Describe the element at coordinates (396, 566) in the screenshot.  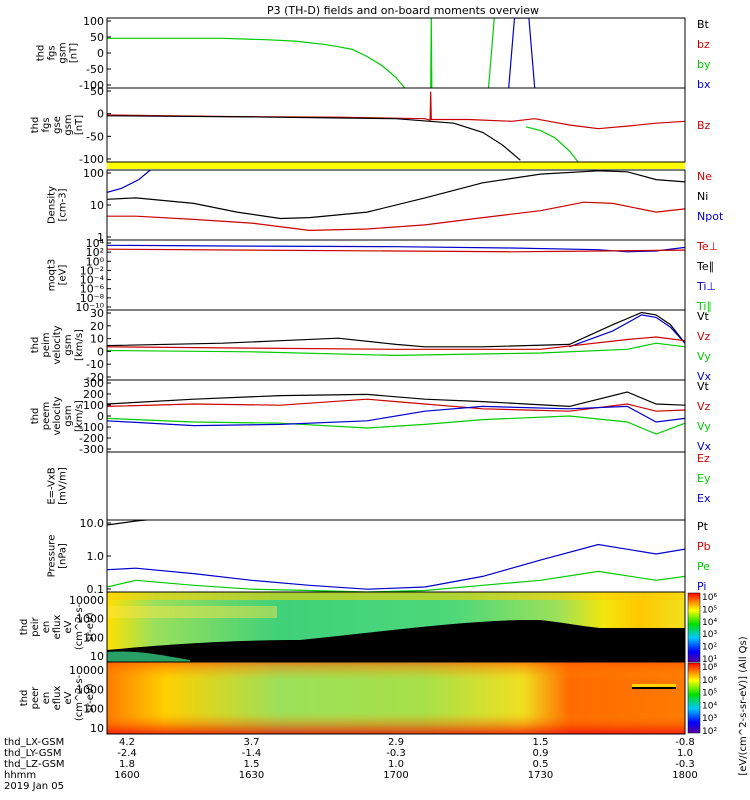
I see `series-line-Pi` at that location.